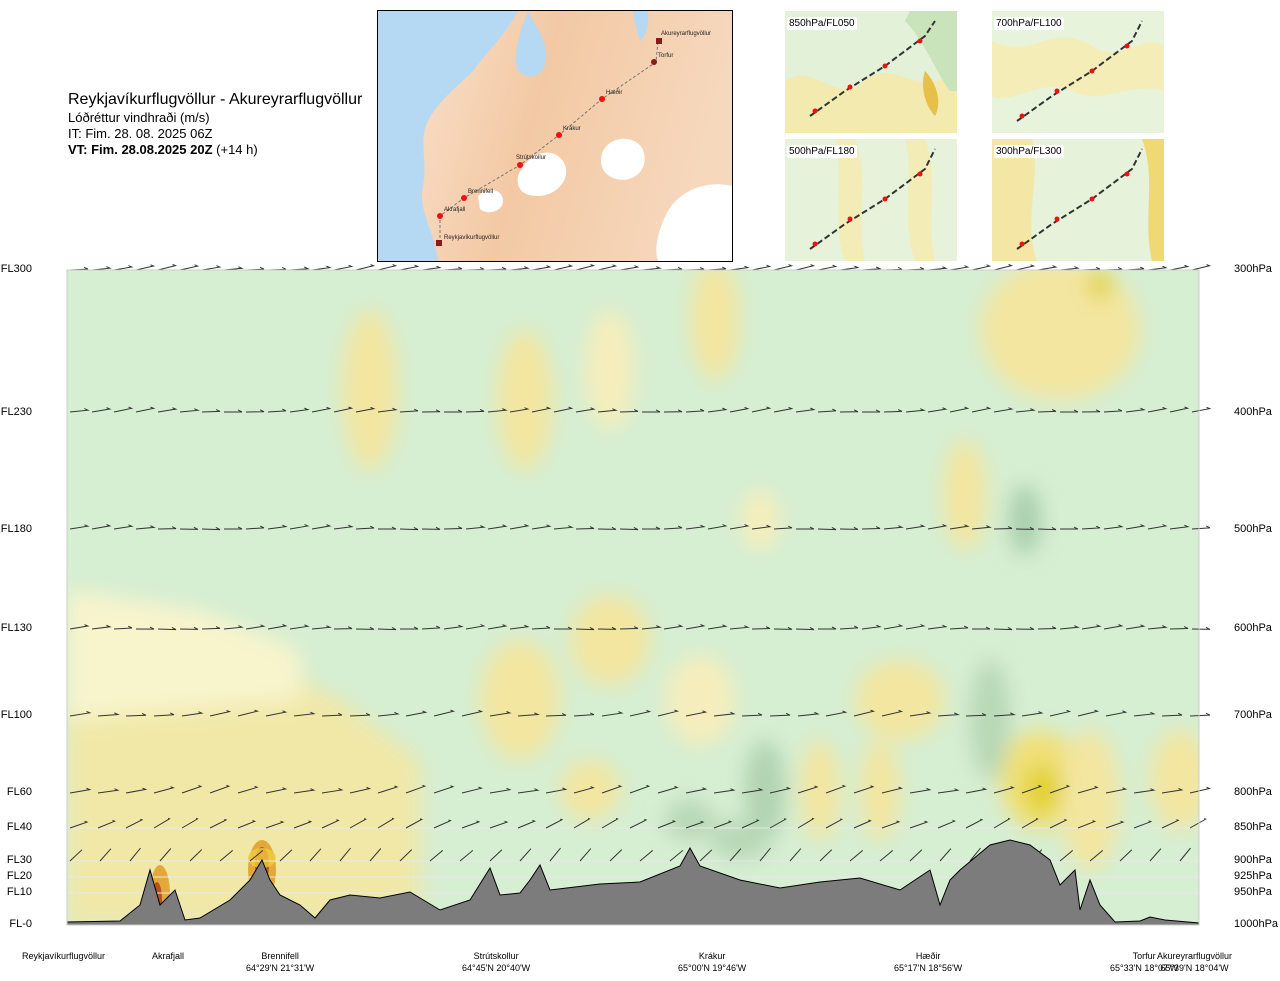 The image size is (1280, 981). I want to click on pressure-label-300: 300hPa, so click(1253, 269).